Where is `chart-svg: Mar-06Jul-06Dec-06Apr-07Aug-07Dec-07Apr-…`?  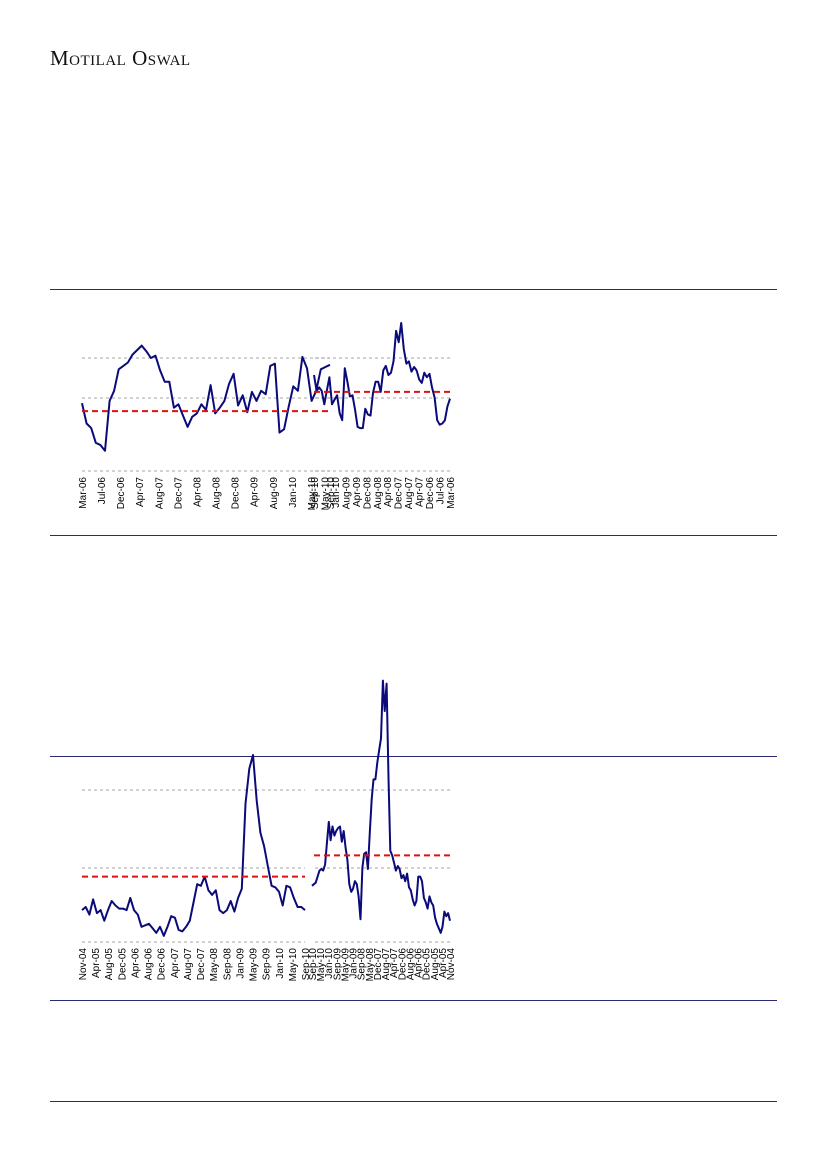
chart-svg: Mar-06Jul-06Dec-06Apr-07Aug-07Dec-07Apr-… is located at coordinates (383, 416).